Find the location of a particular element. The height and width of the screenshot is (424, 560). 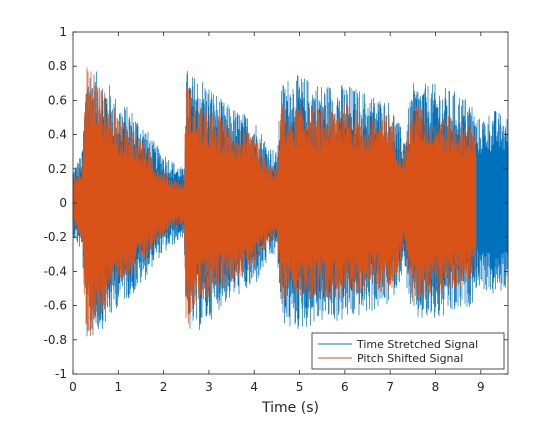

y-tick-label: 0.2 is located at coordinates (57, 169).